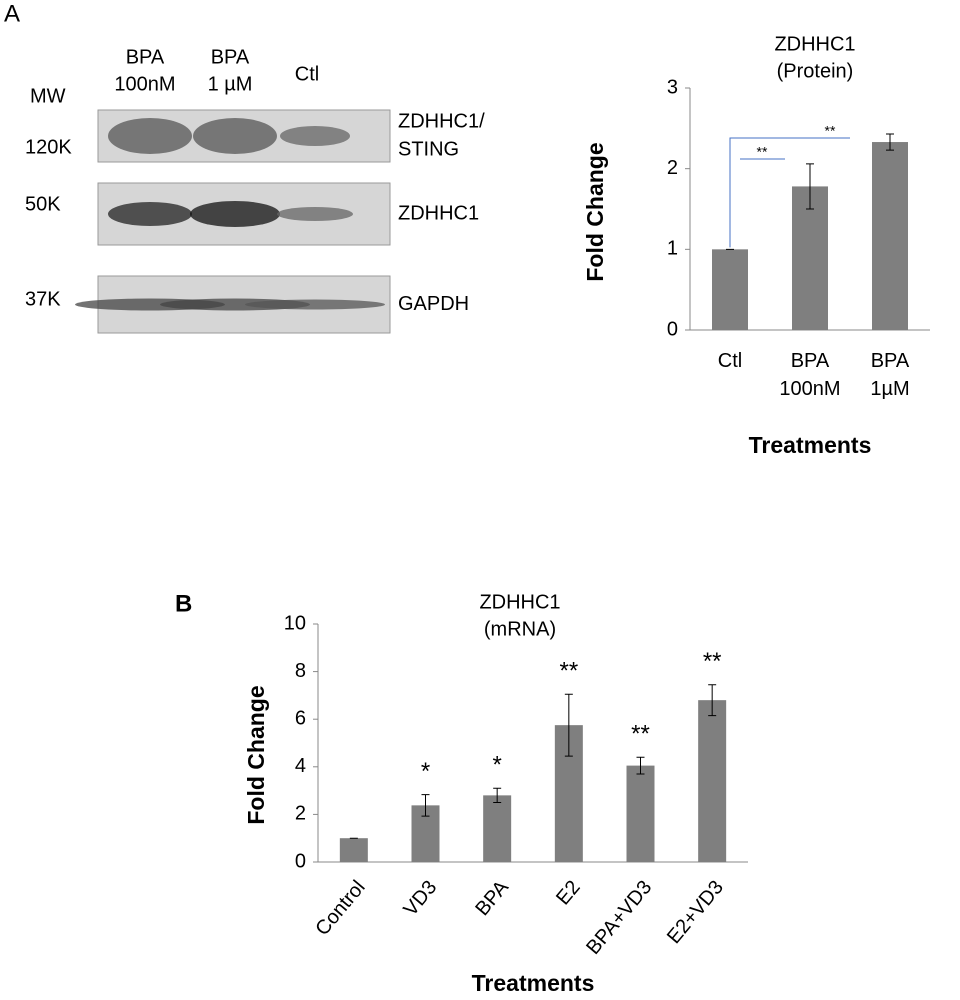 This screenshot has height=1000, width=960. I want to click on band-label: STING, so click(428, 149).